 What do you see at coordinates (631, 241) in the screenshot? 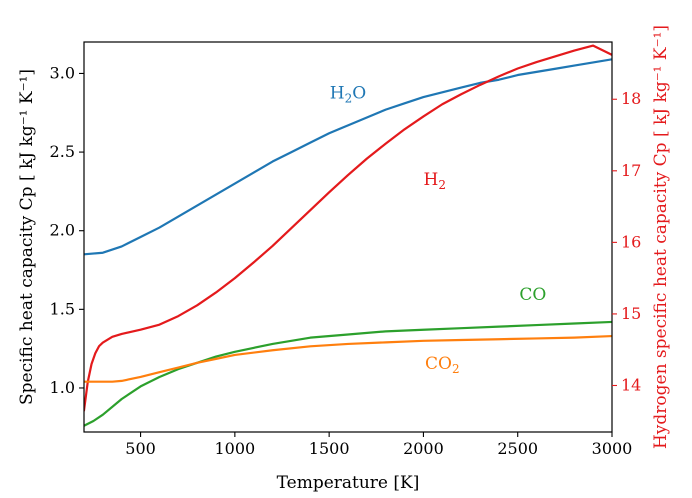
I see `y-tick-label-right: 16` at bounding box center [631, 241].